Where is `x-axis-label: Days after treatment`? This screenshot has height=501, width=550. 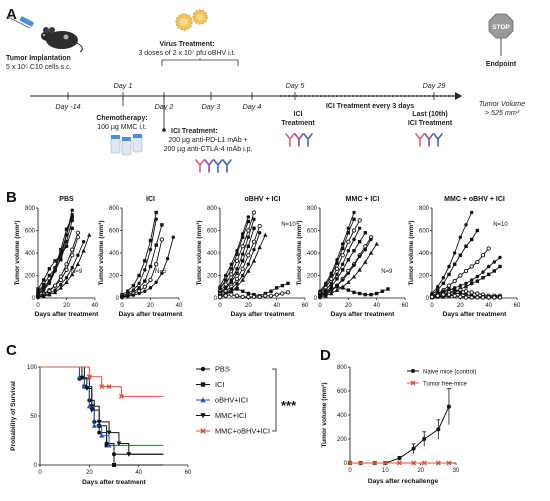
x-axis-label: Days after treatment is located at coordinates (263, 314).